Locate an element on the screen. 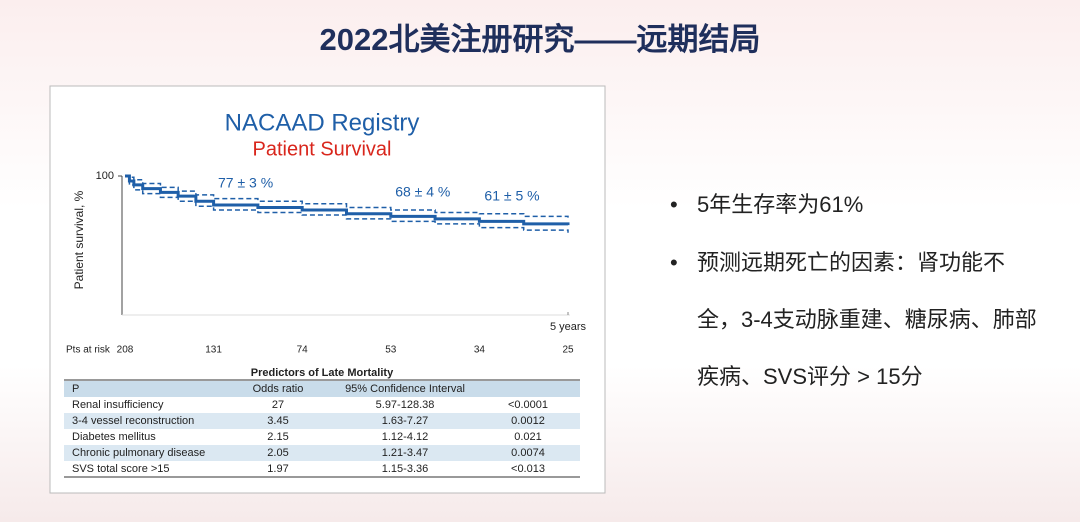  chart-title: NACAAD Registry is located at coordinates (322, 122).